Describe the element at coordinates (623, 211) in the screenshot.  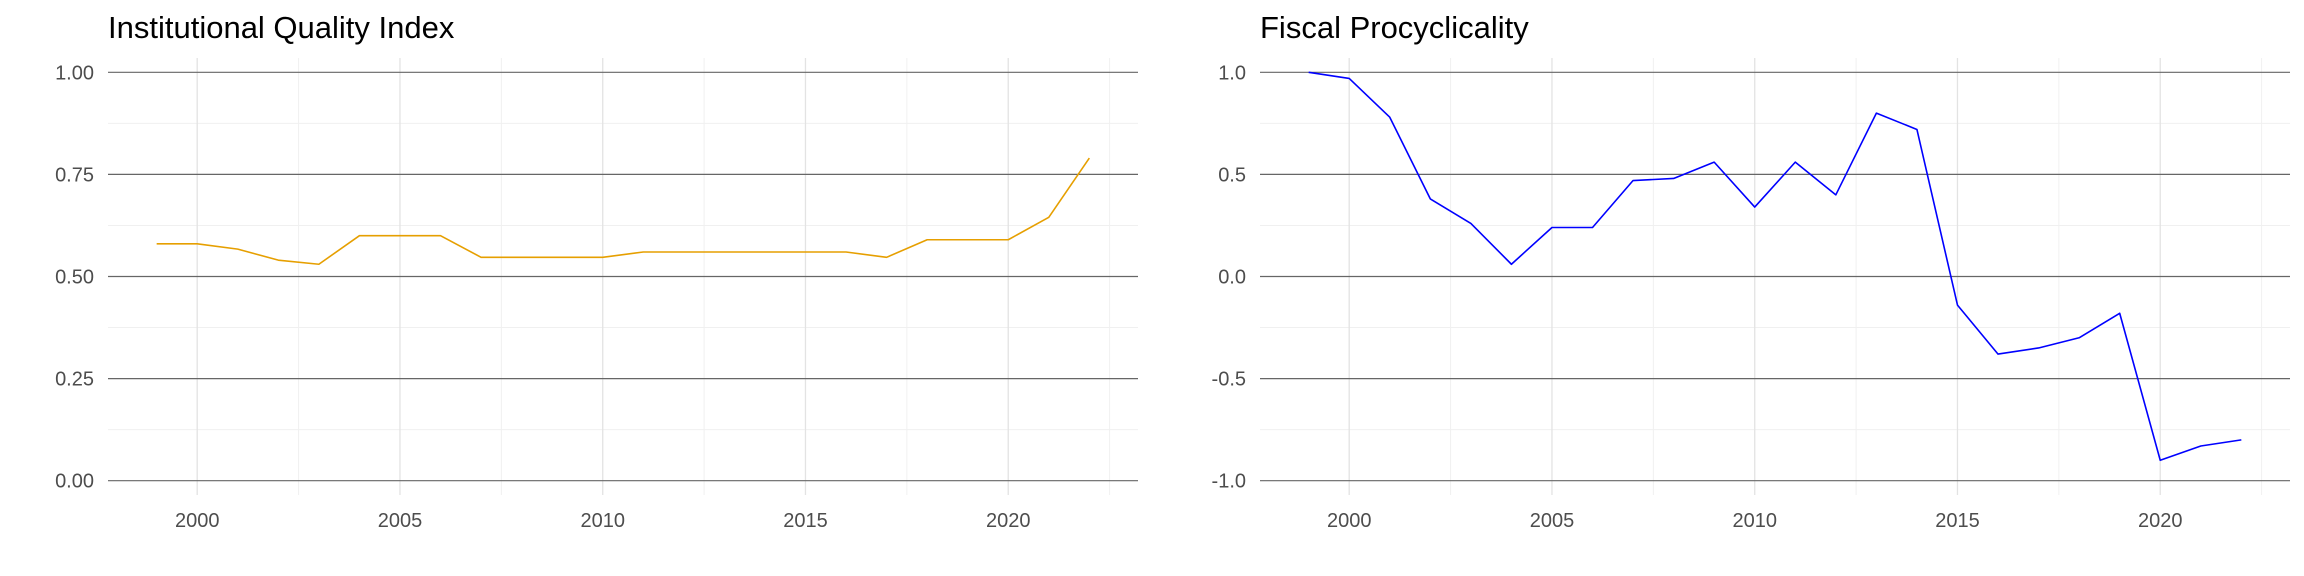
I see `series-line` at that location.